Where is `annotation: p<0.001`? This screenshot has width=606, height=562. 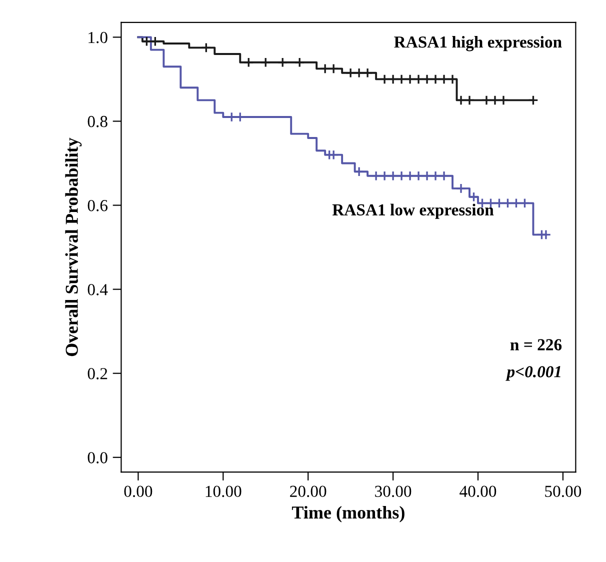 annotation: p<0.001 is located at coordinates (533, 373).